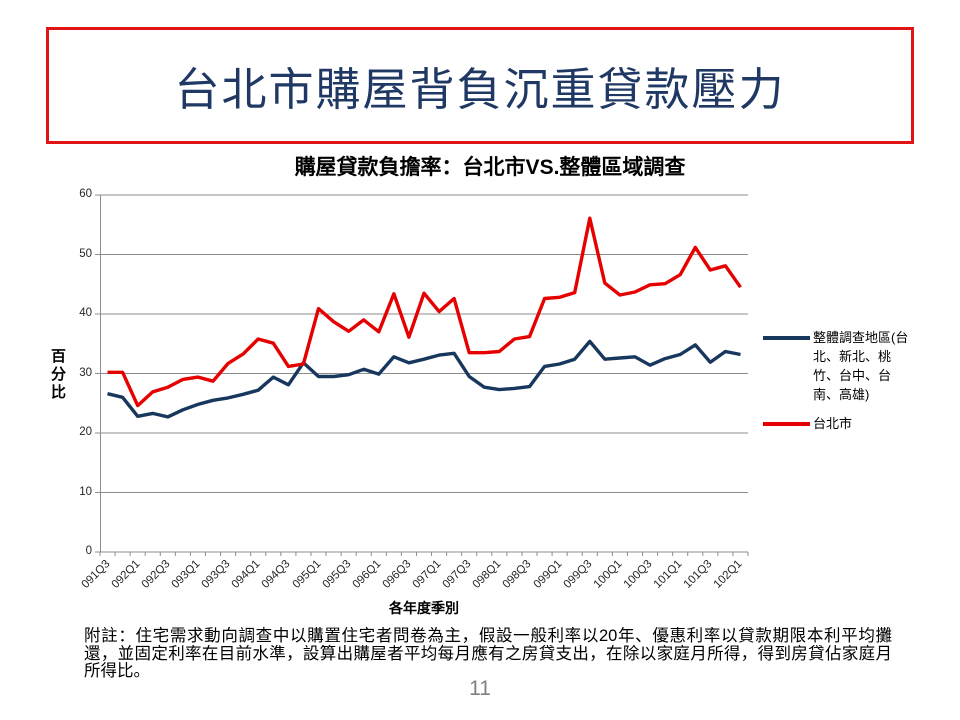  I want to click on legend-item-overall-region: 整體調查地區(台北、新北、桃竹、台中、台南、高雄), so click(856, 366).